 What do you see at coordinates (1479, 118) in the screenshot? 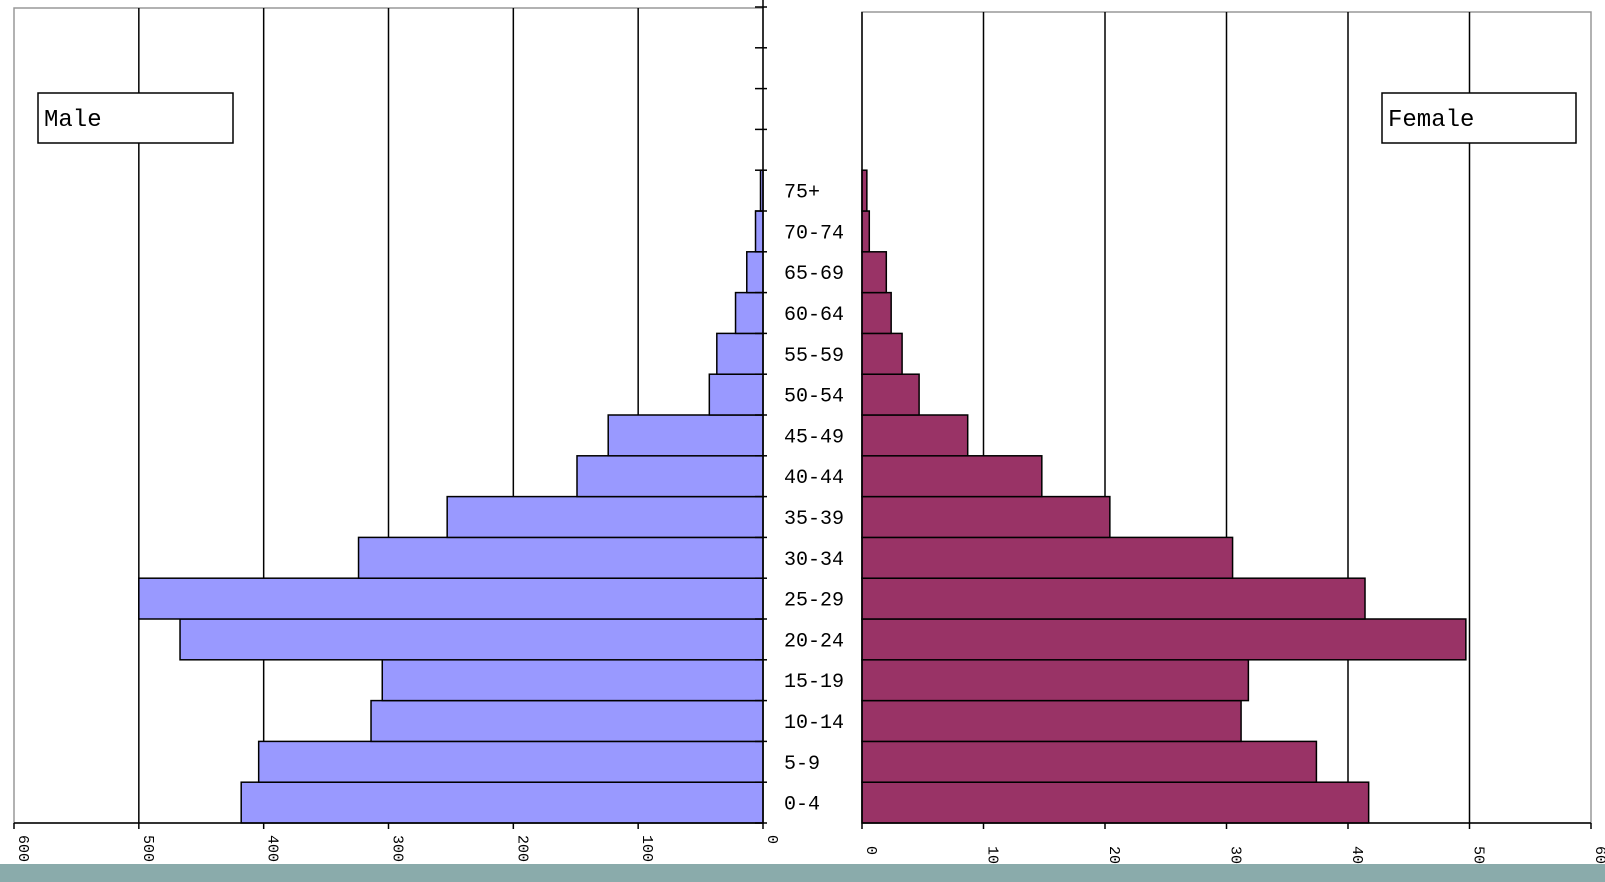
I see `female-legend: Female` at bounding box center [1479, 118].